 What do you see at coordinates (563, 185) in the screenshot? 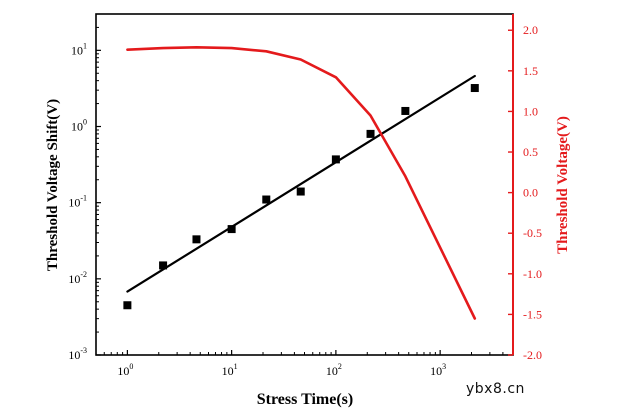
I see `y-axis-right-label: Threshold Voltage(V)` at bounding box center [563, 185].